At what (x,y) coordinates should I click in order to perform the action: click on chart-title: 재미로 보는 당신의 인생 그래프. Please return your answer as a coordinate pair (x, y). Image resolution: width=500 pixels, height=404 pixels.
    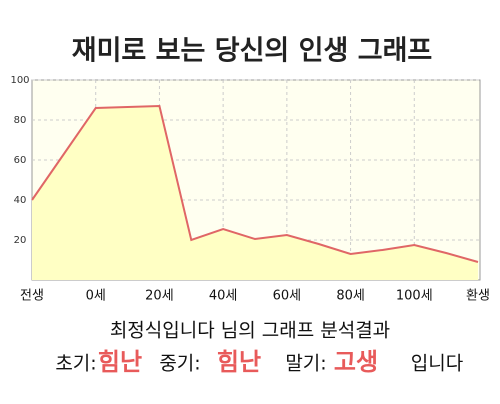
    Looking at the image, I should click on (252, 51).